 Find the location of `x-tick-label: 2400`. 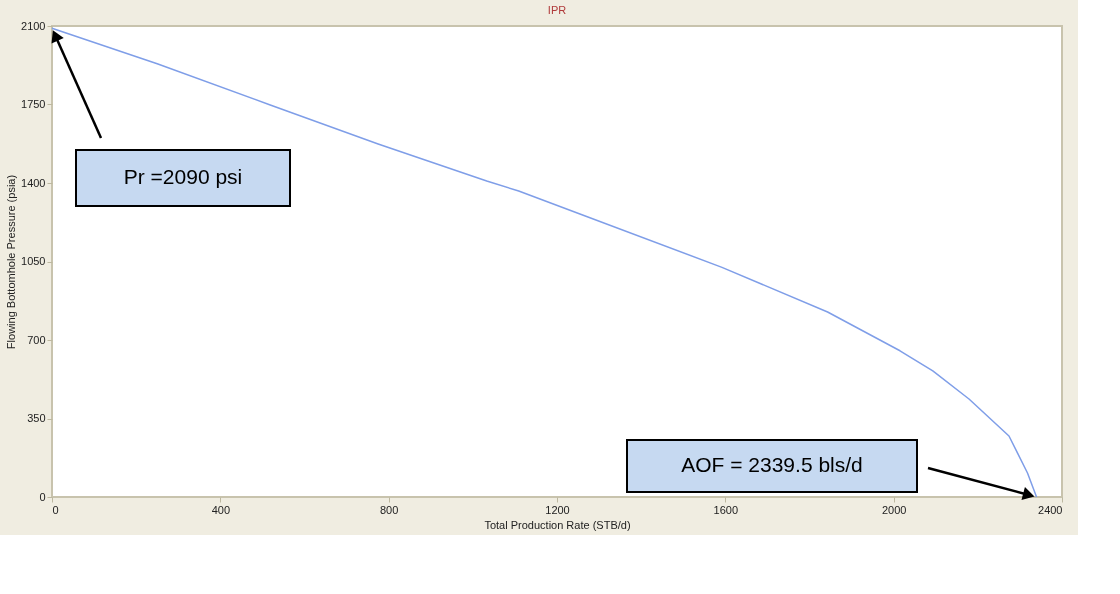

x-tick-label: 2400 is located at coordinates (1050, 509).